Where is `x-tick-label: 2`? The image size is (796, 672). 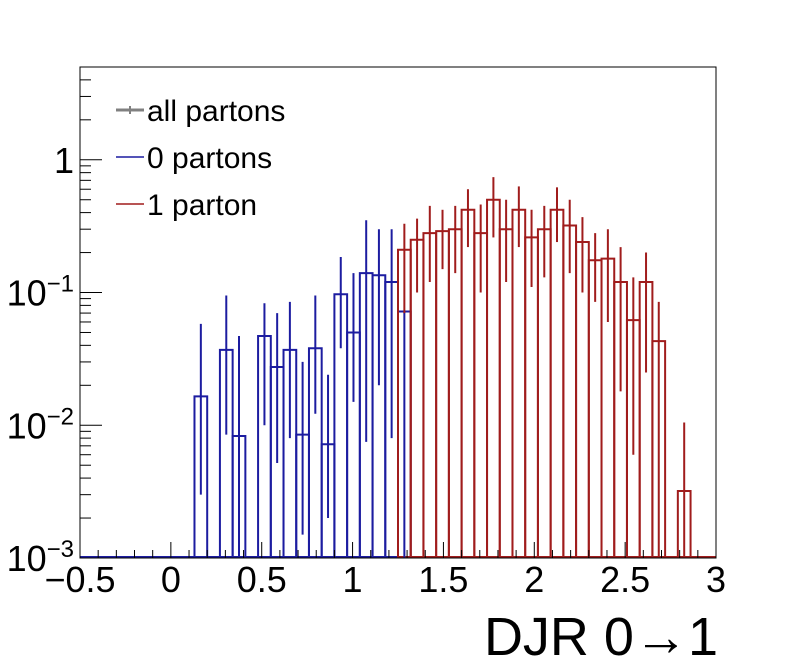 x-tick-label: 2 is located at coordinates (534, 579).